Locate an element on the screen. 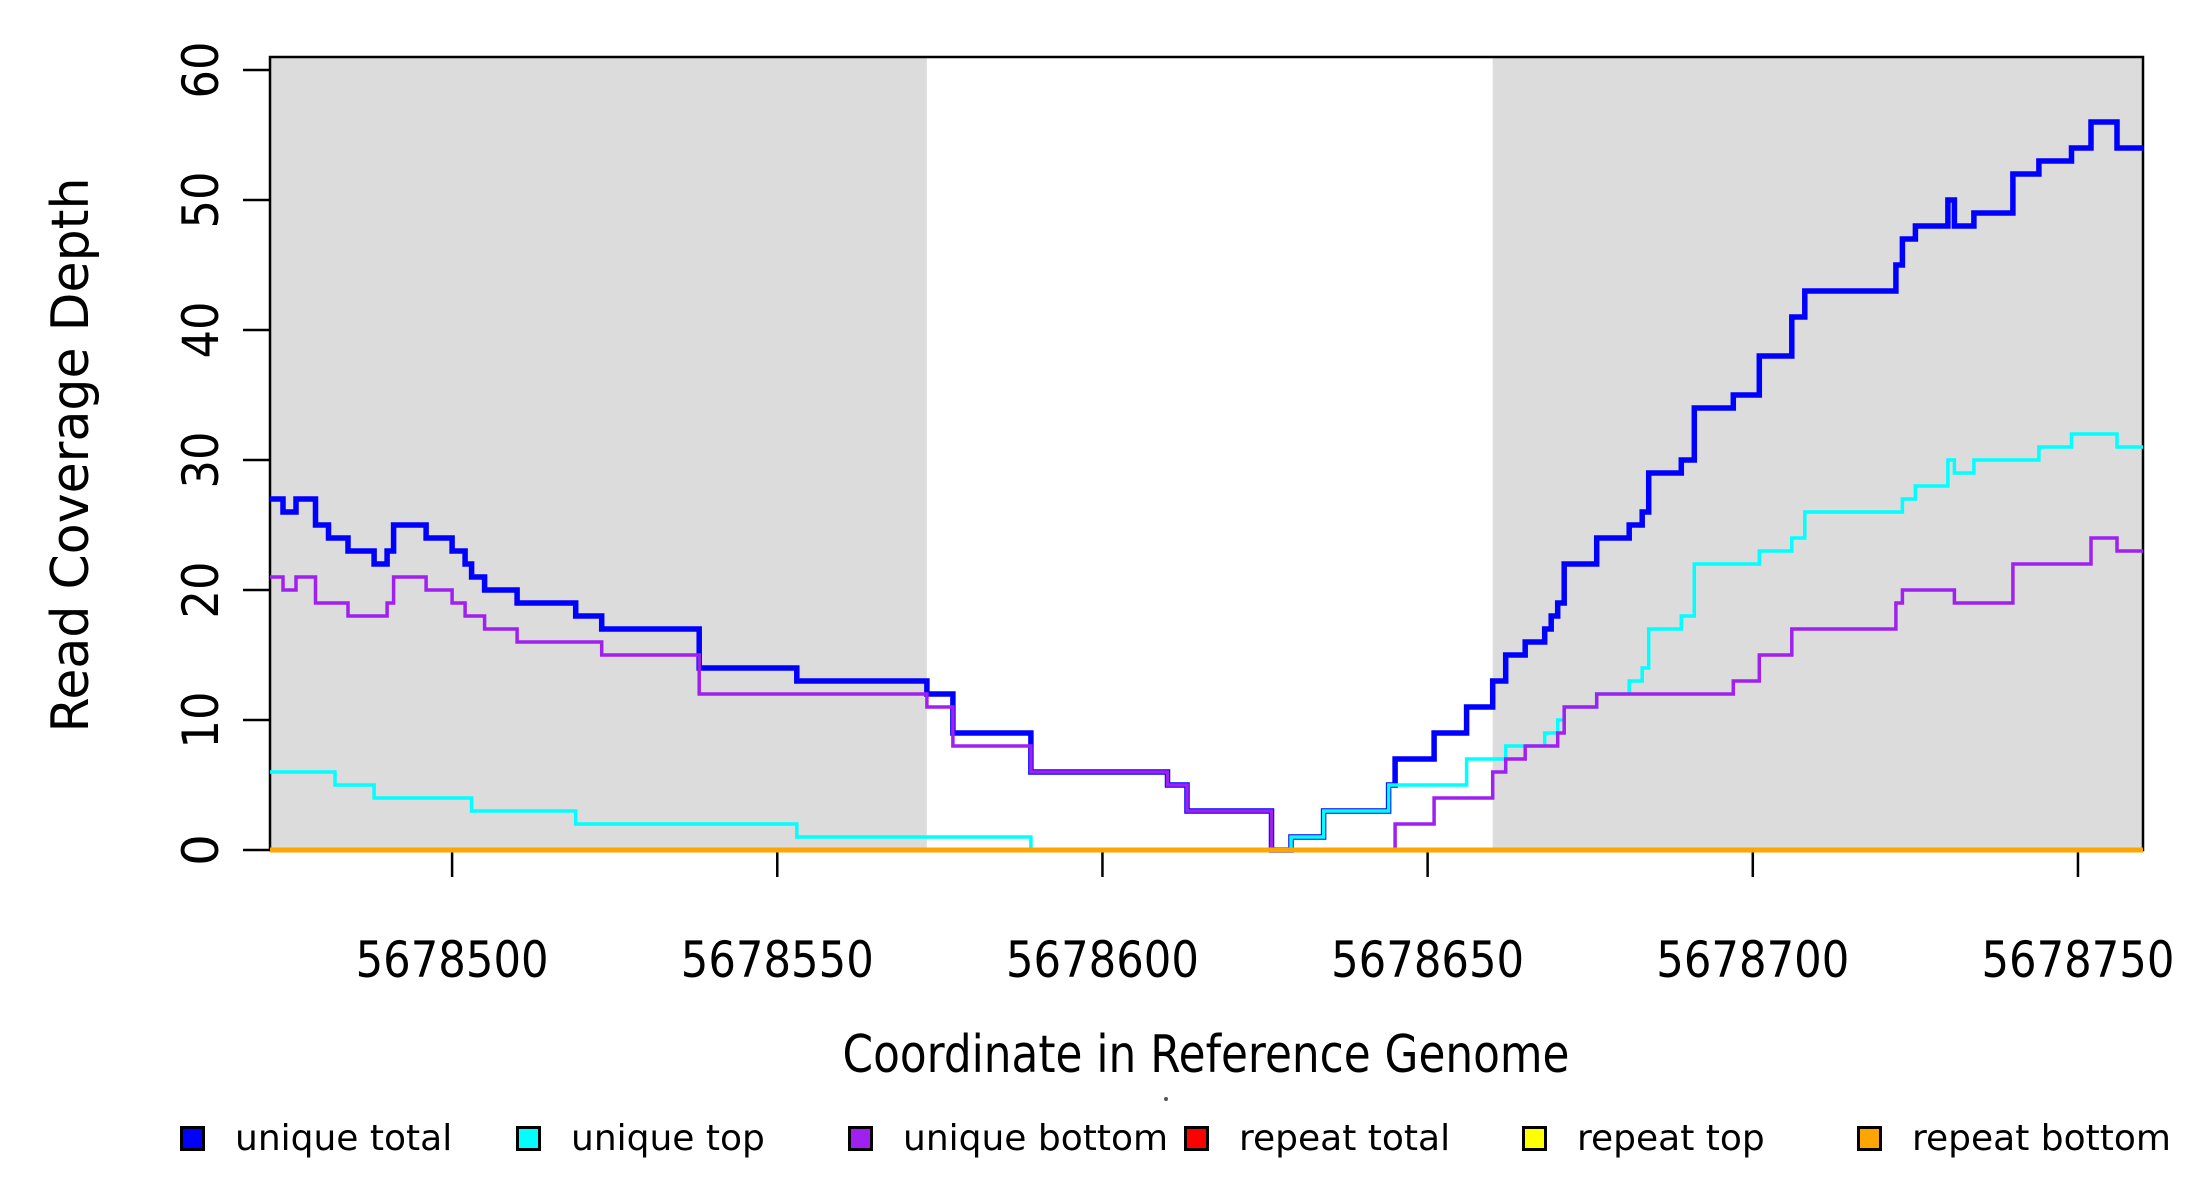 The width and height of the screenshot is (2200, 1200). legend-item-unique-bottom: unique bottom is located at coordinates (1008, 1138).